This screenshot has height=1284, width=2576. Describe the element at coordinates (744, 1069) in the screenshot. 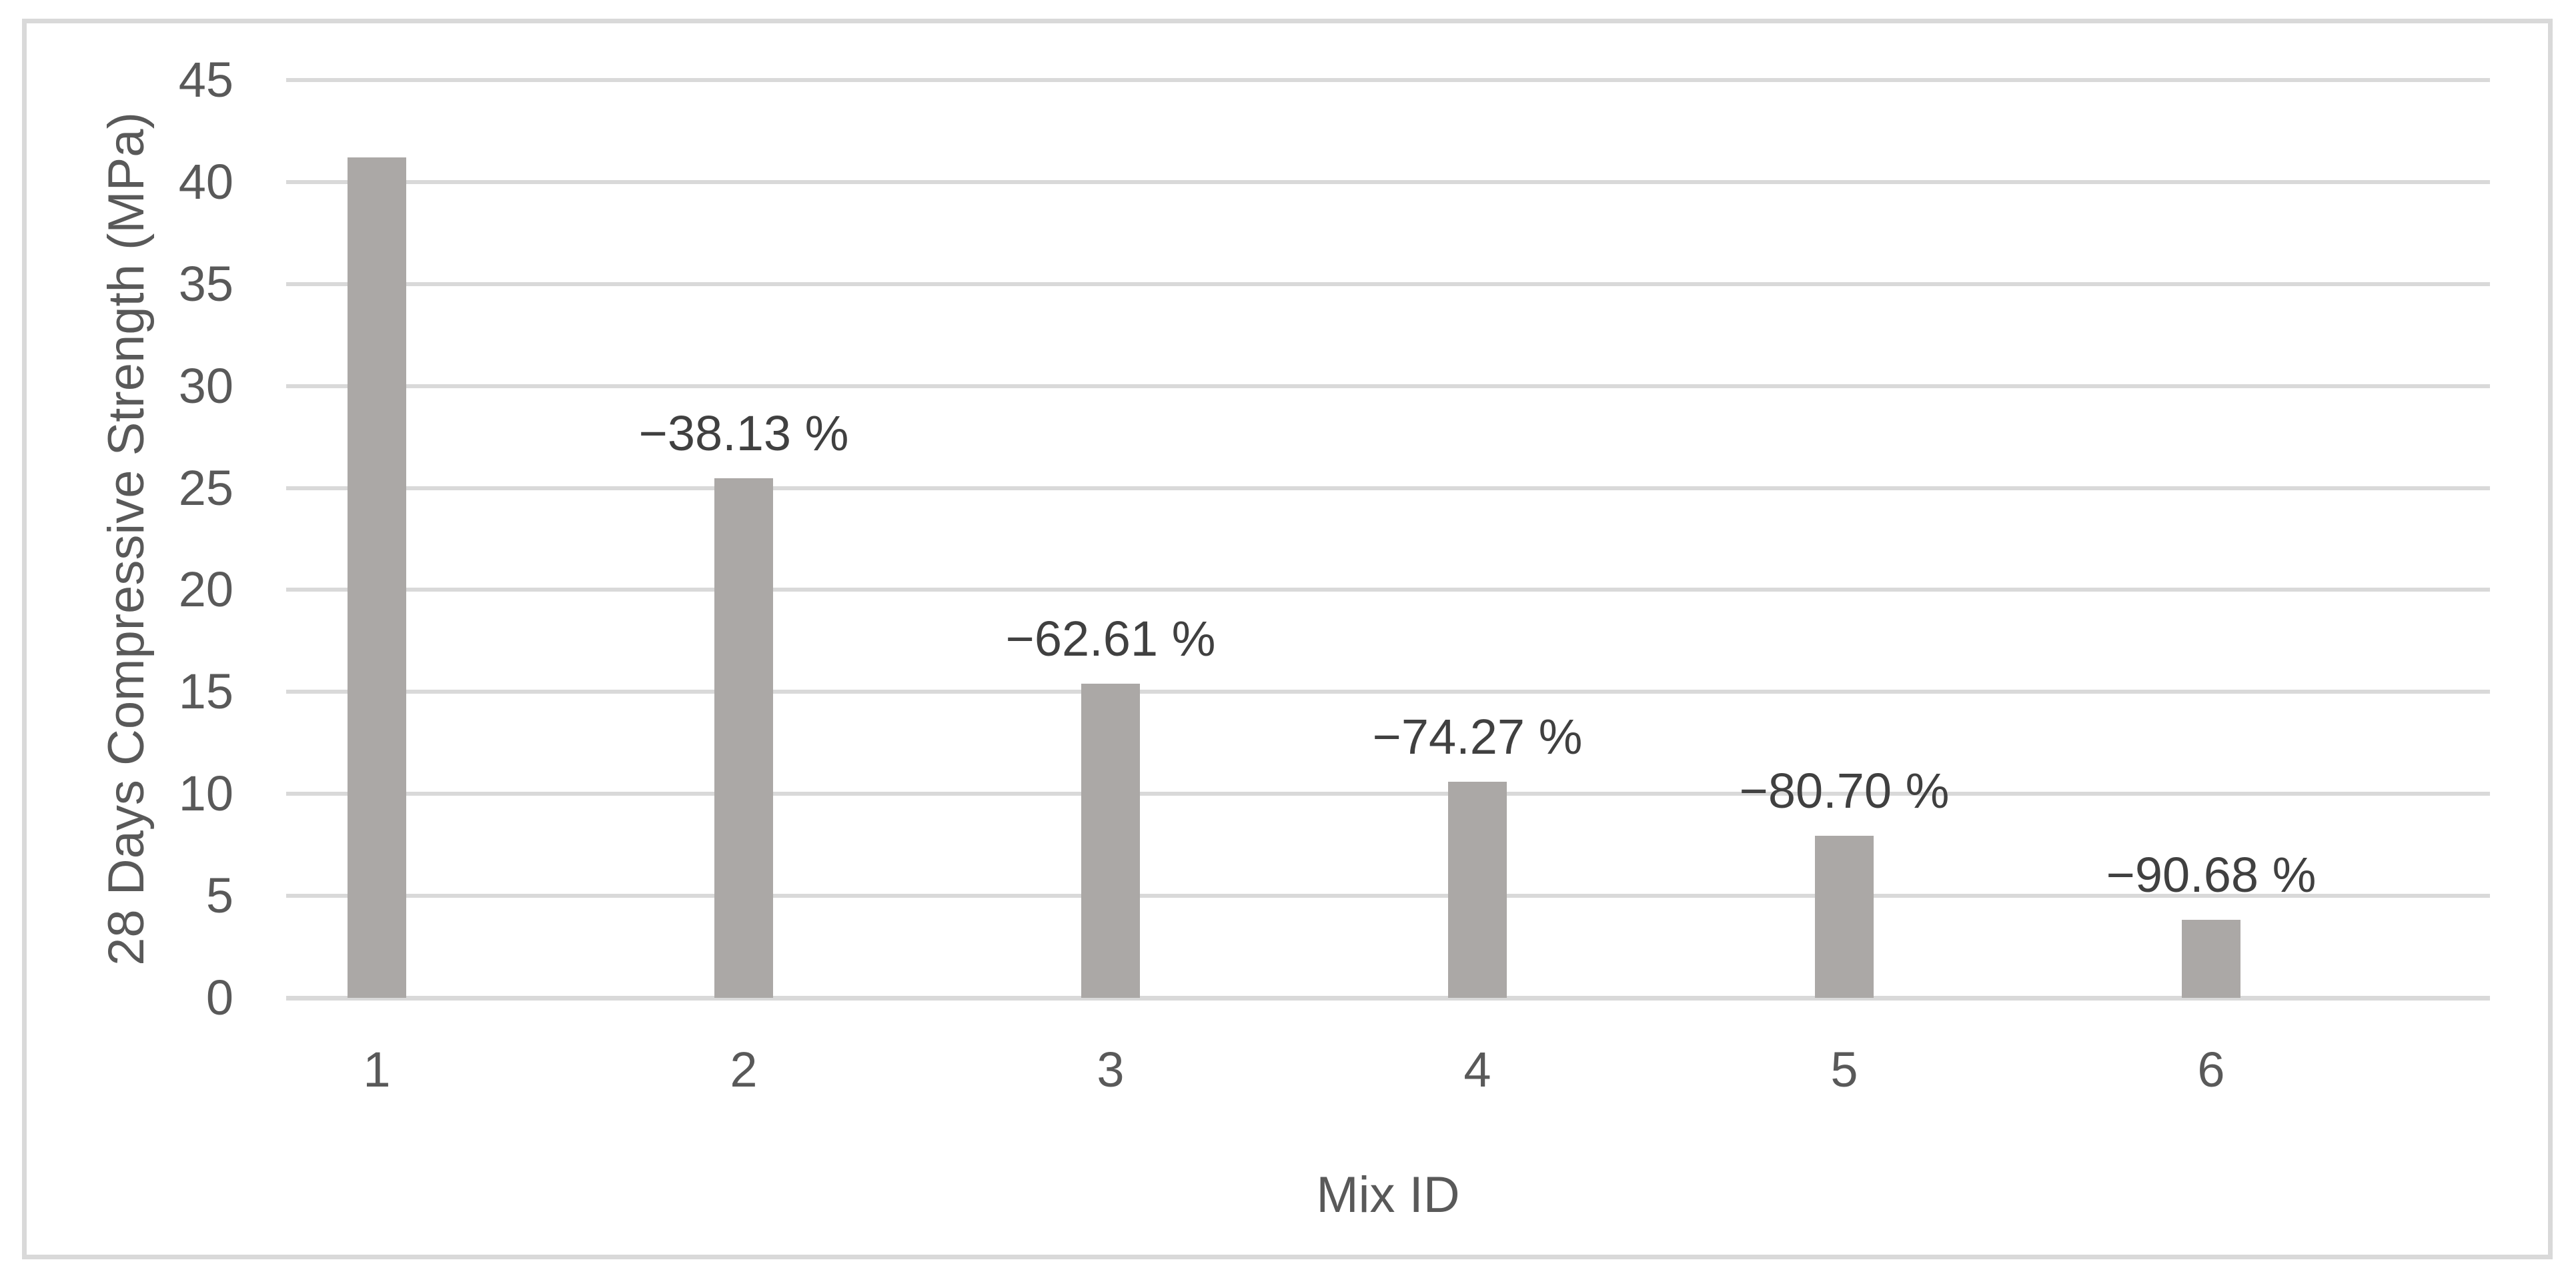

I see `x-tick-label: 2` at that location.